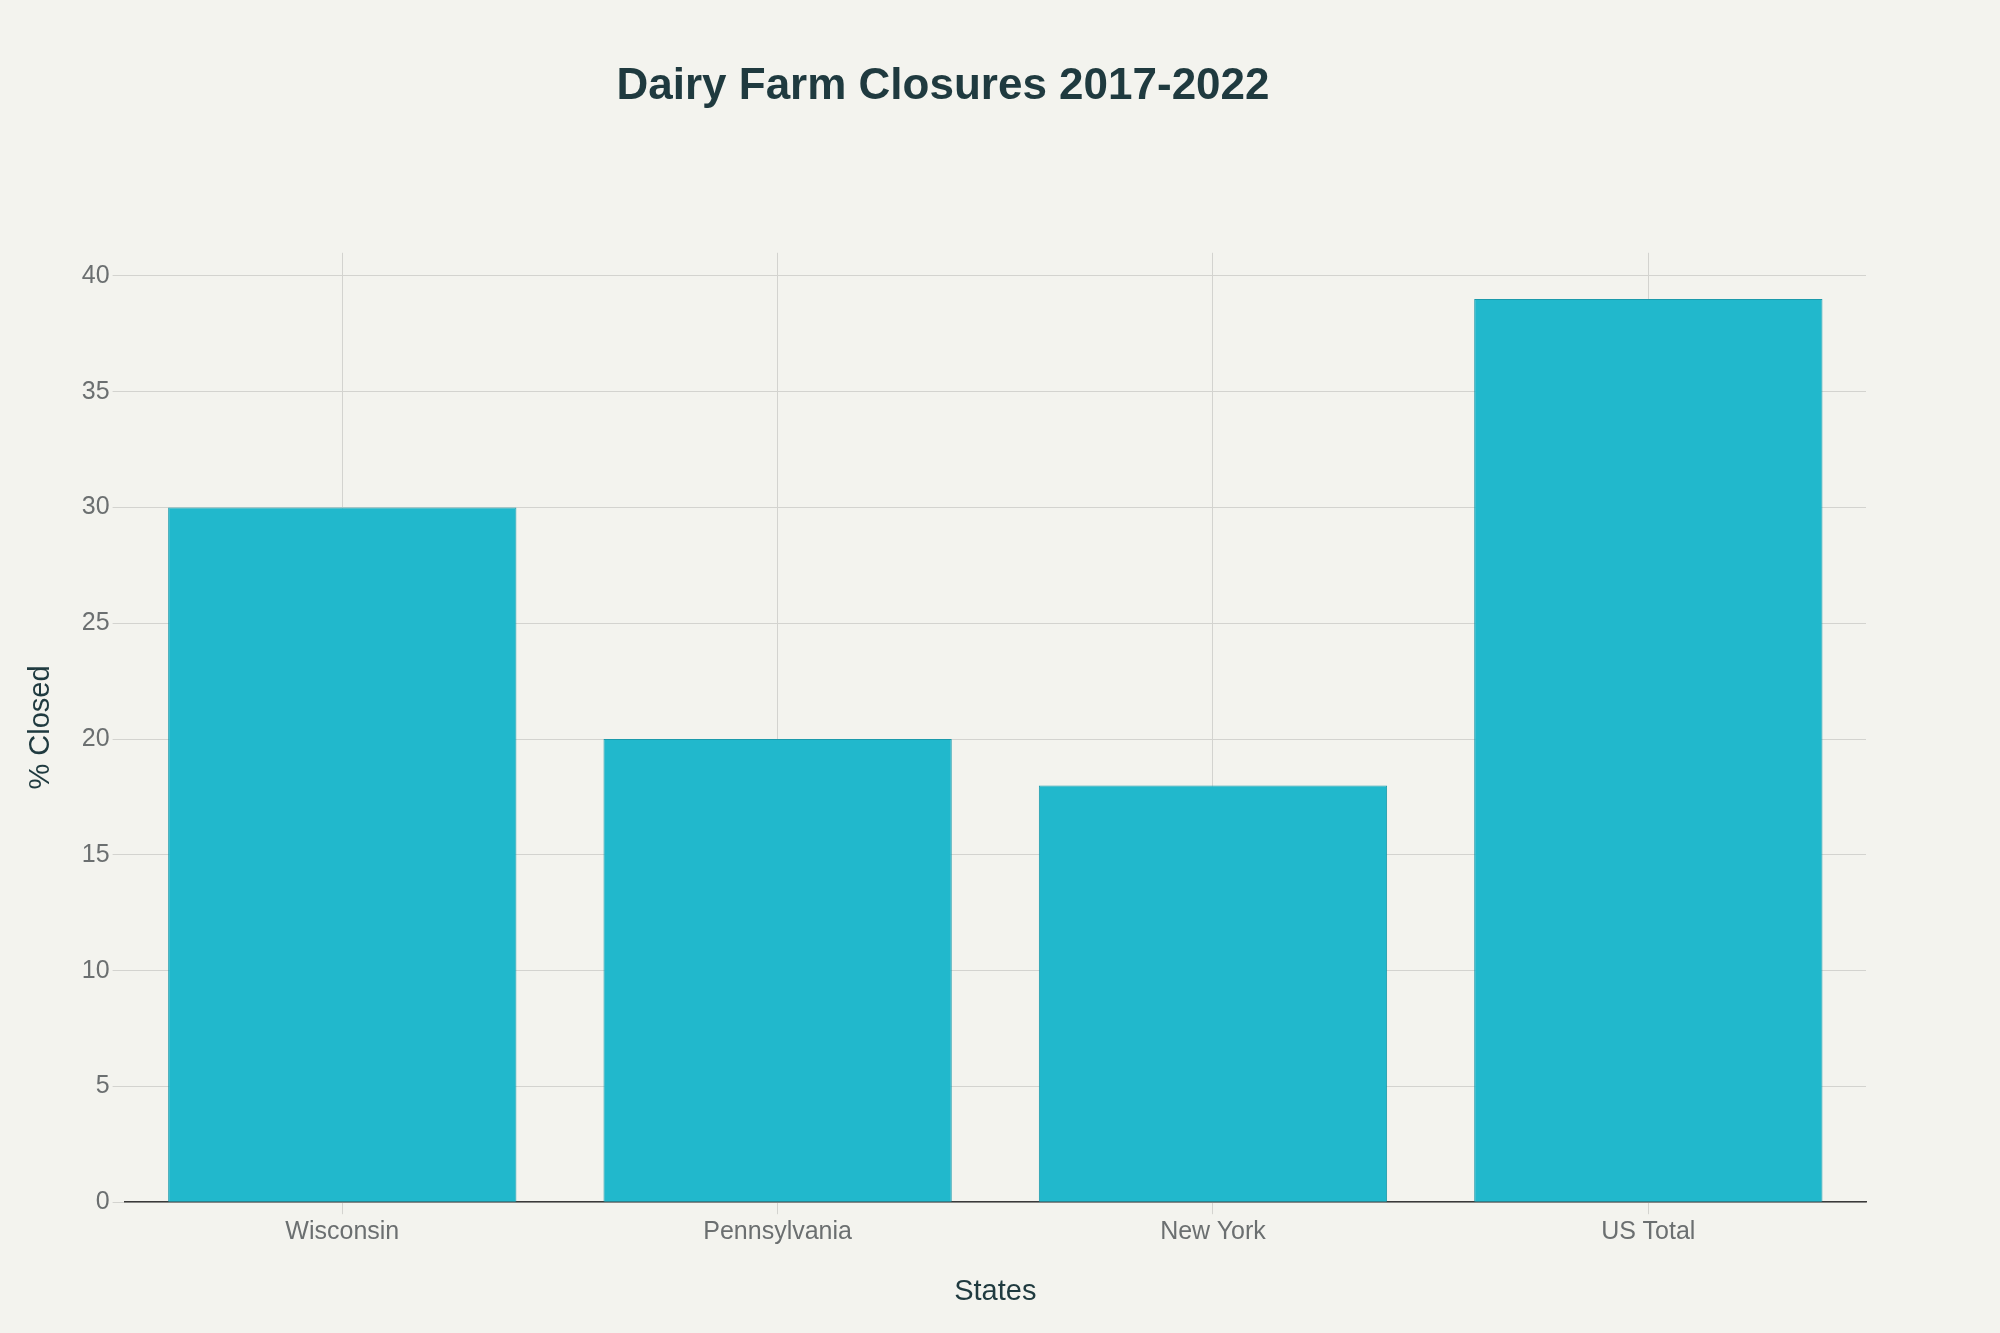 This screenshot has height=1333, width=2000. Describe the element at coordinates (102, 1084) in the screenshot. I see `y-tick-label: 5` at that location.